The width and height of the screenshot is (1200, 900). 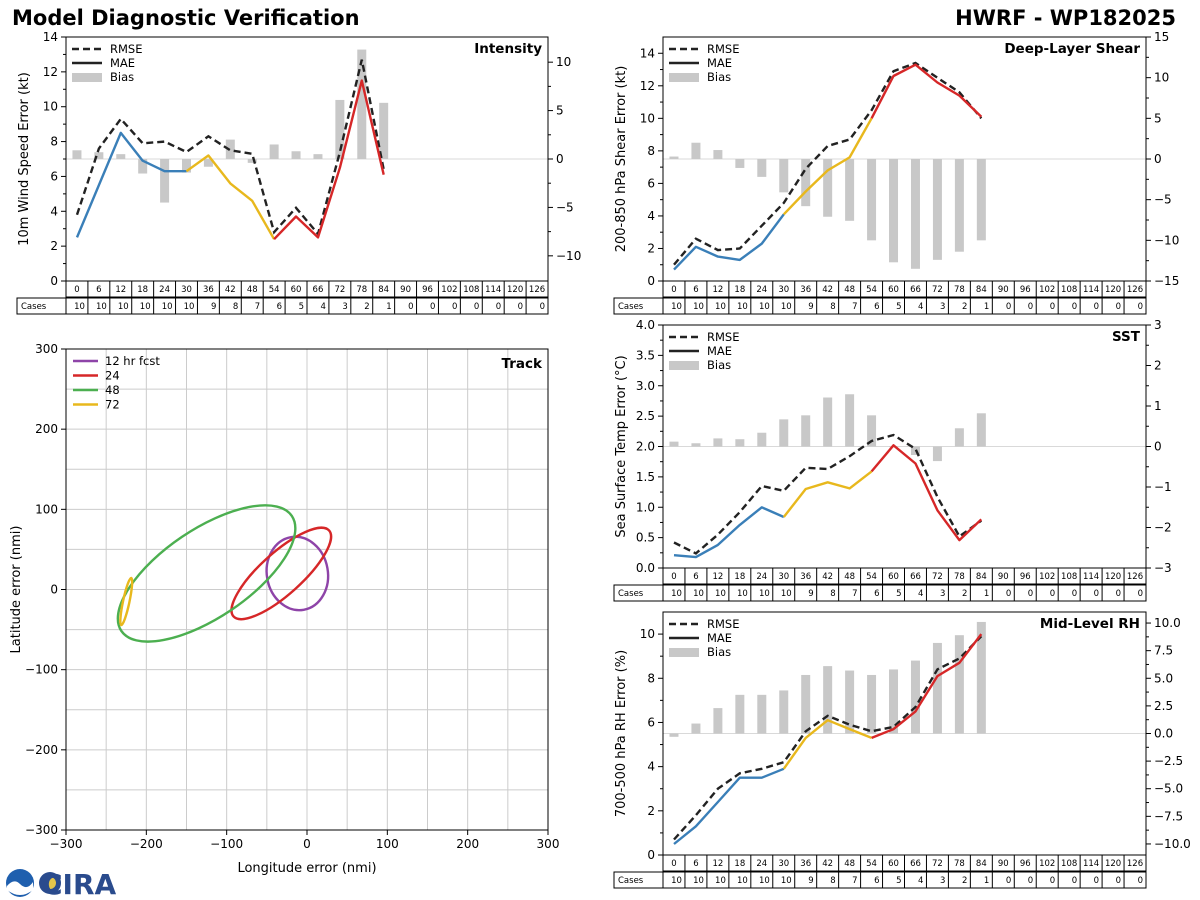 I want to click on intensity-ytick-label: 10, so click(x=50, y=107).